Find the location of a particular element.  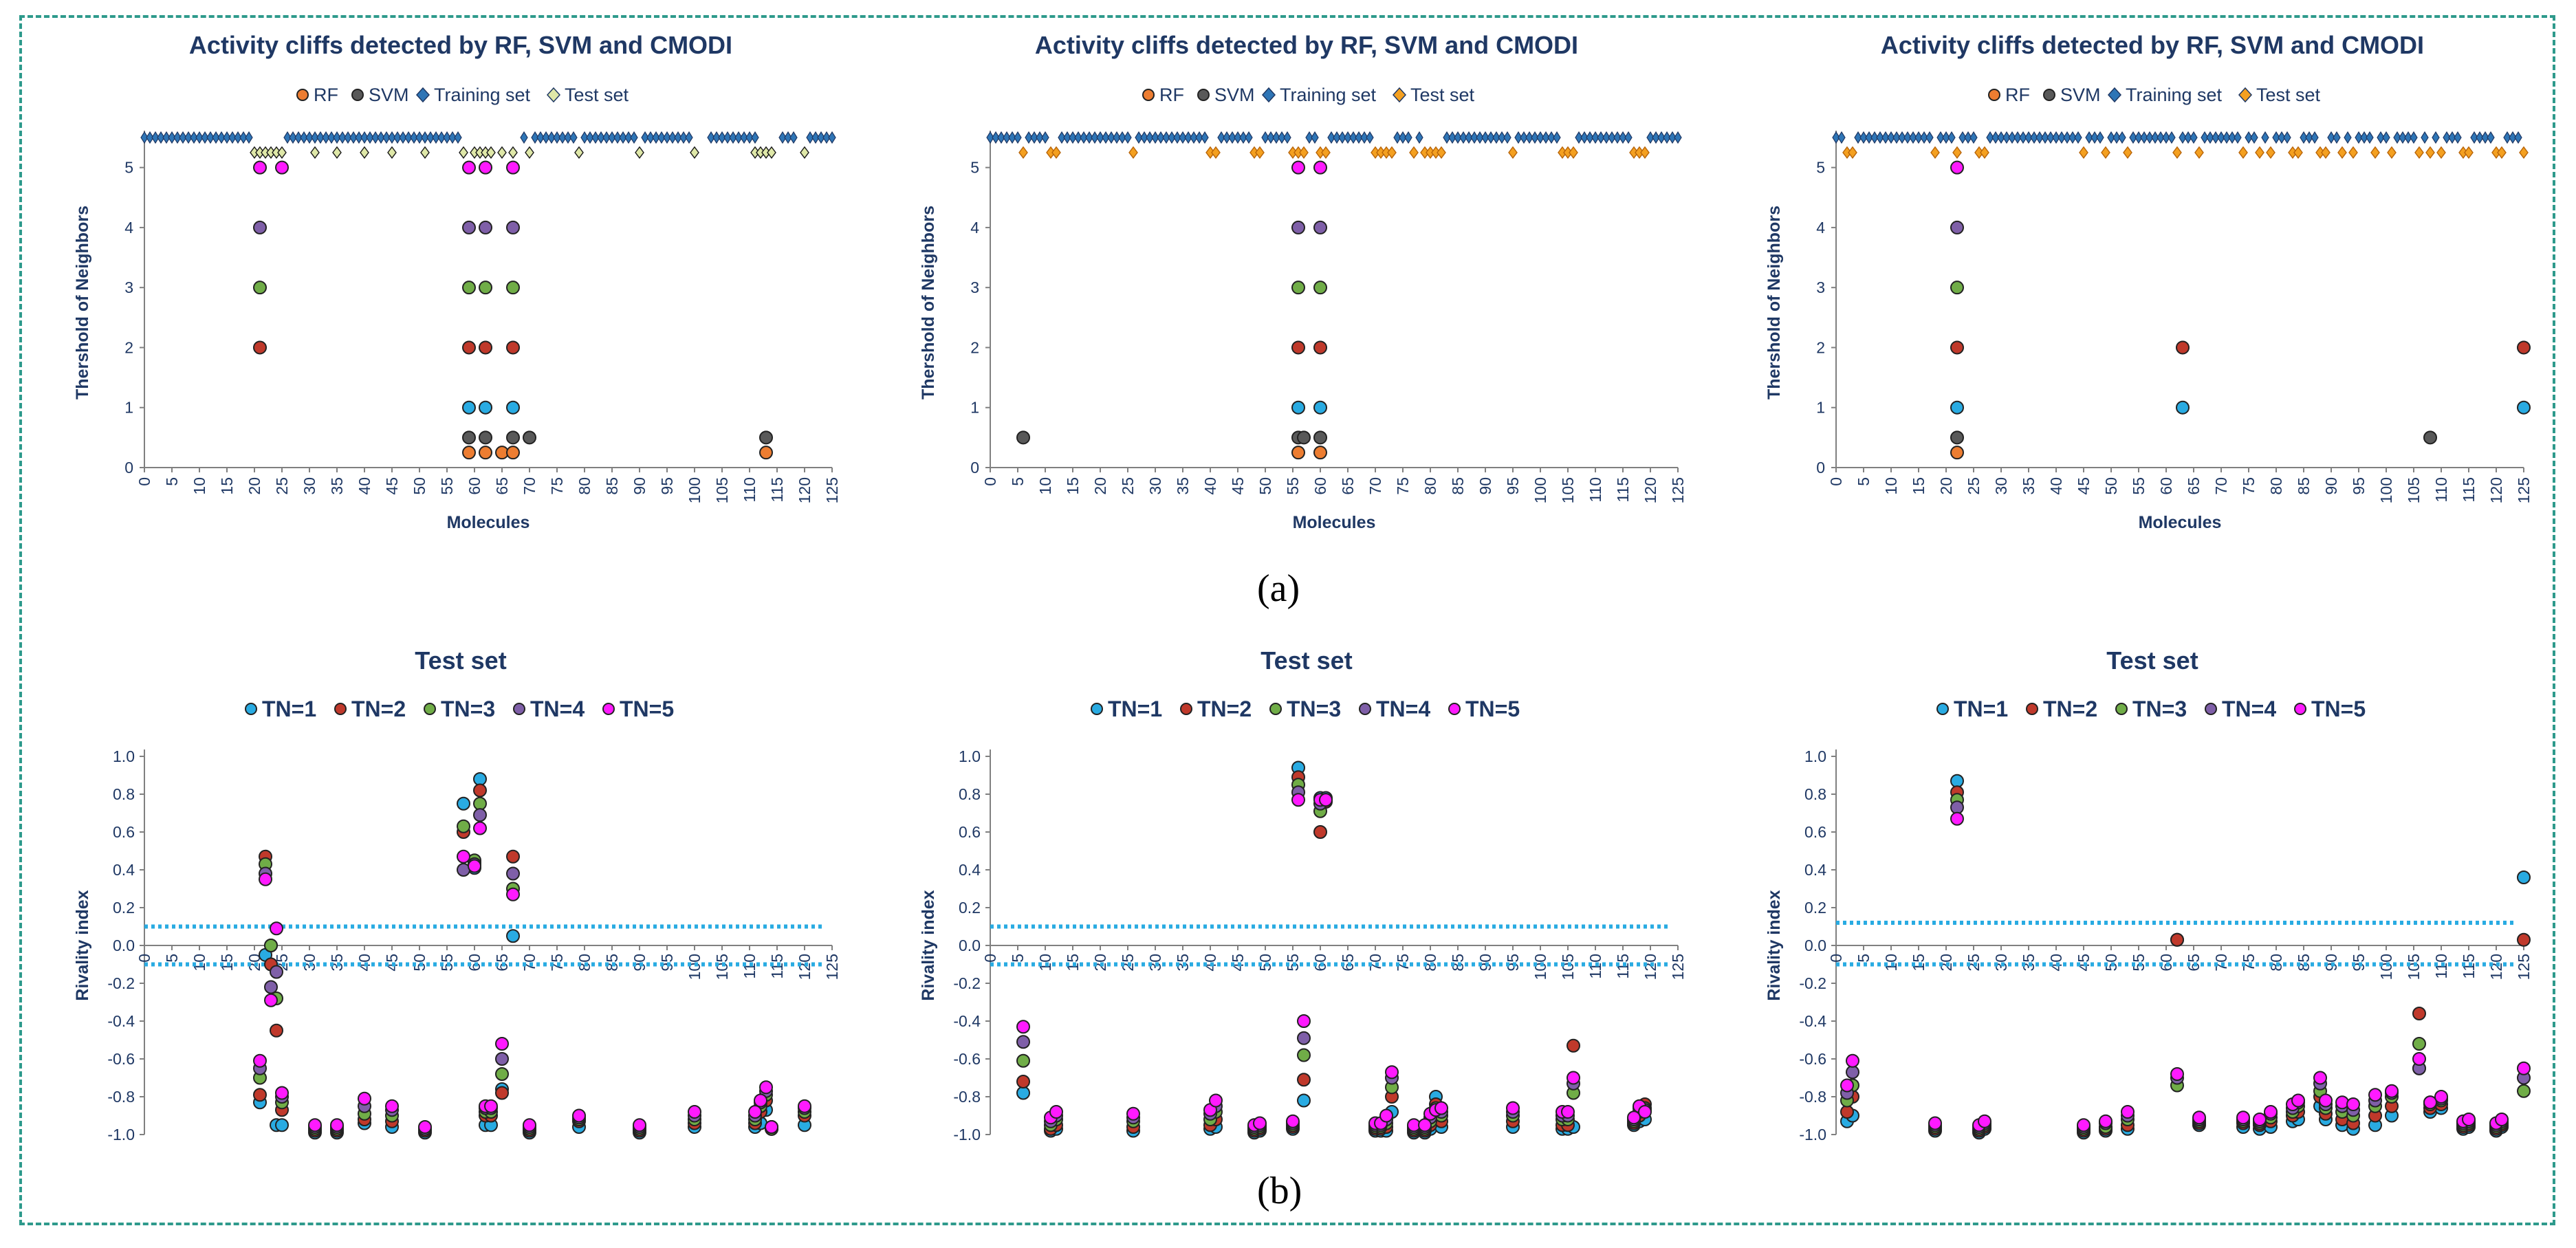

legend-label: TN=4 is located at coordinates (2249, 709).